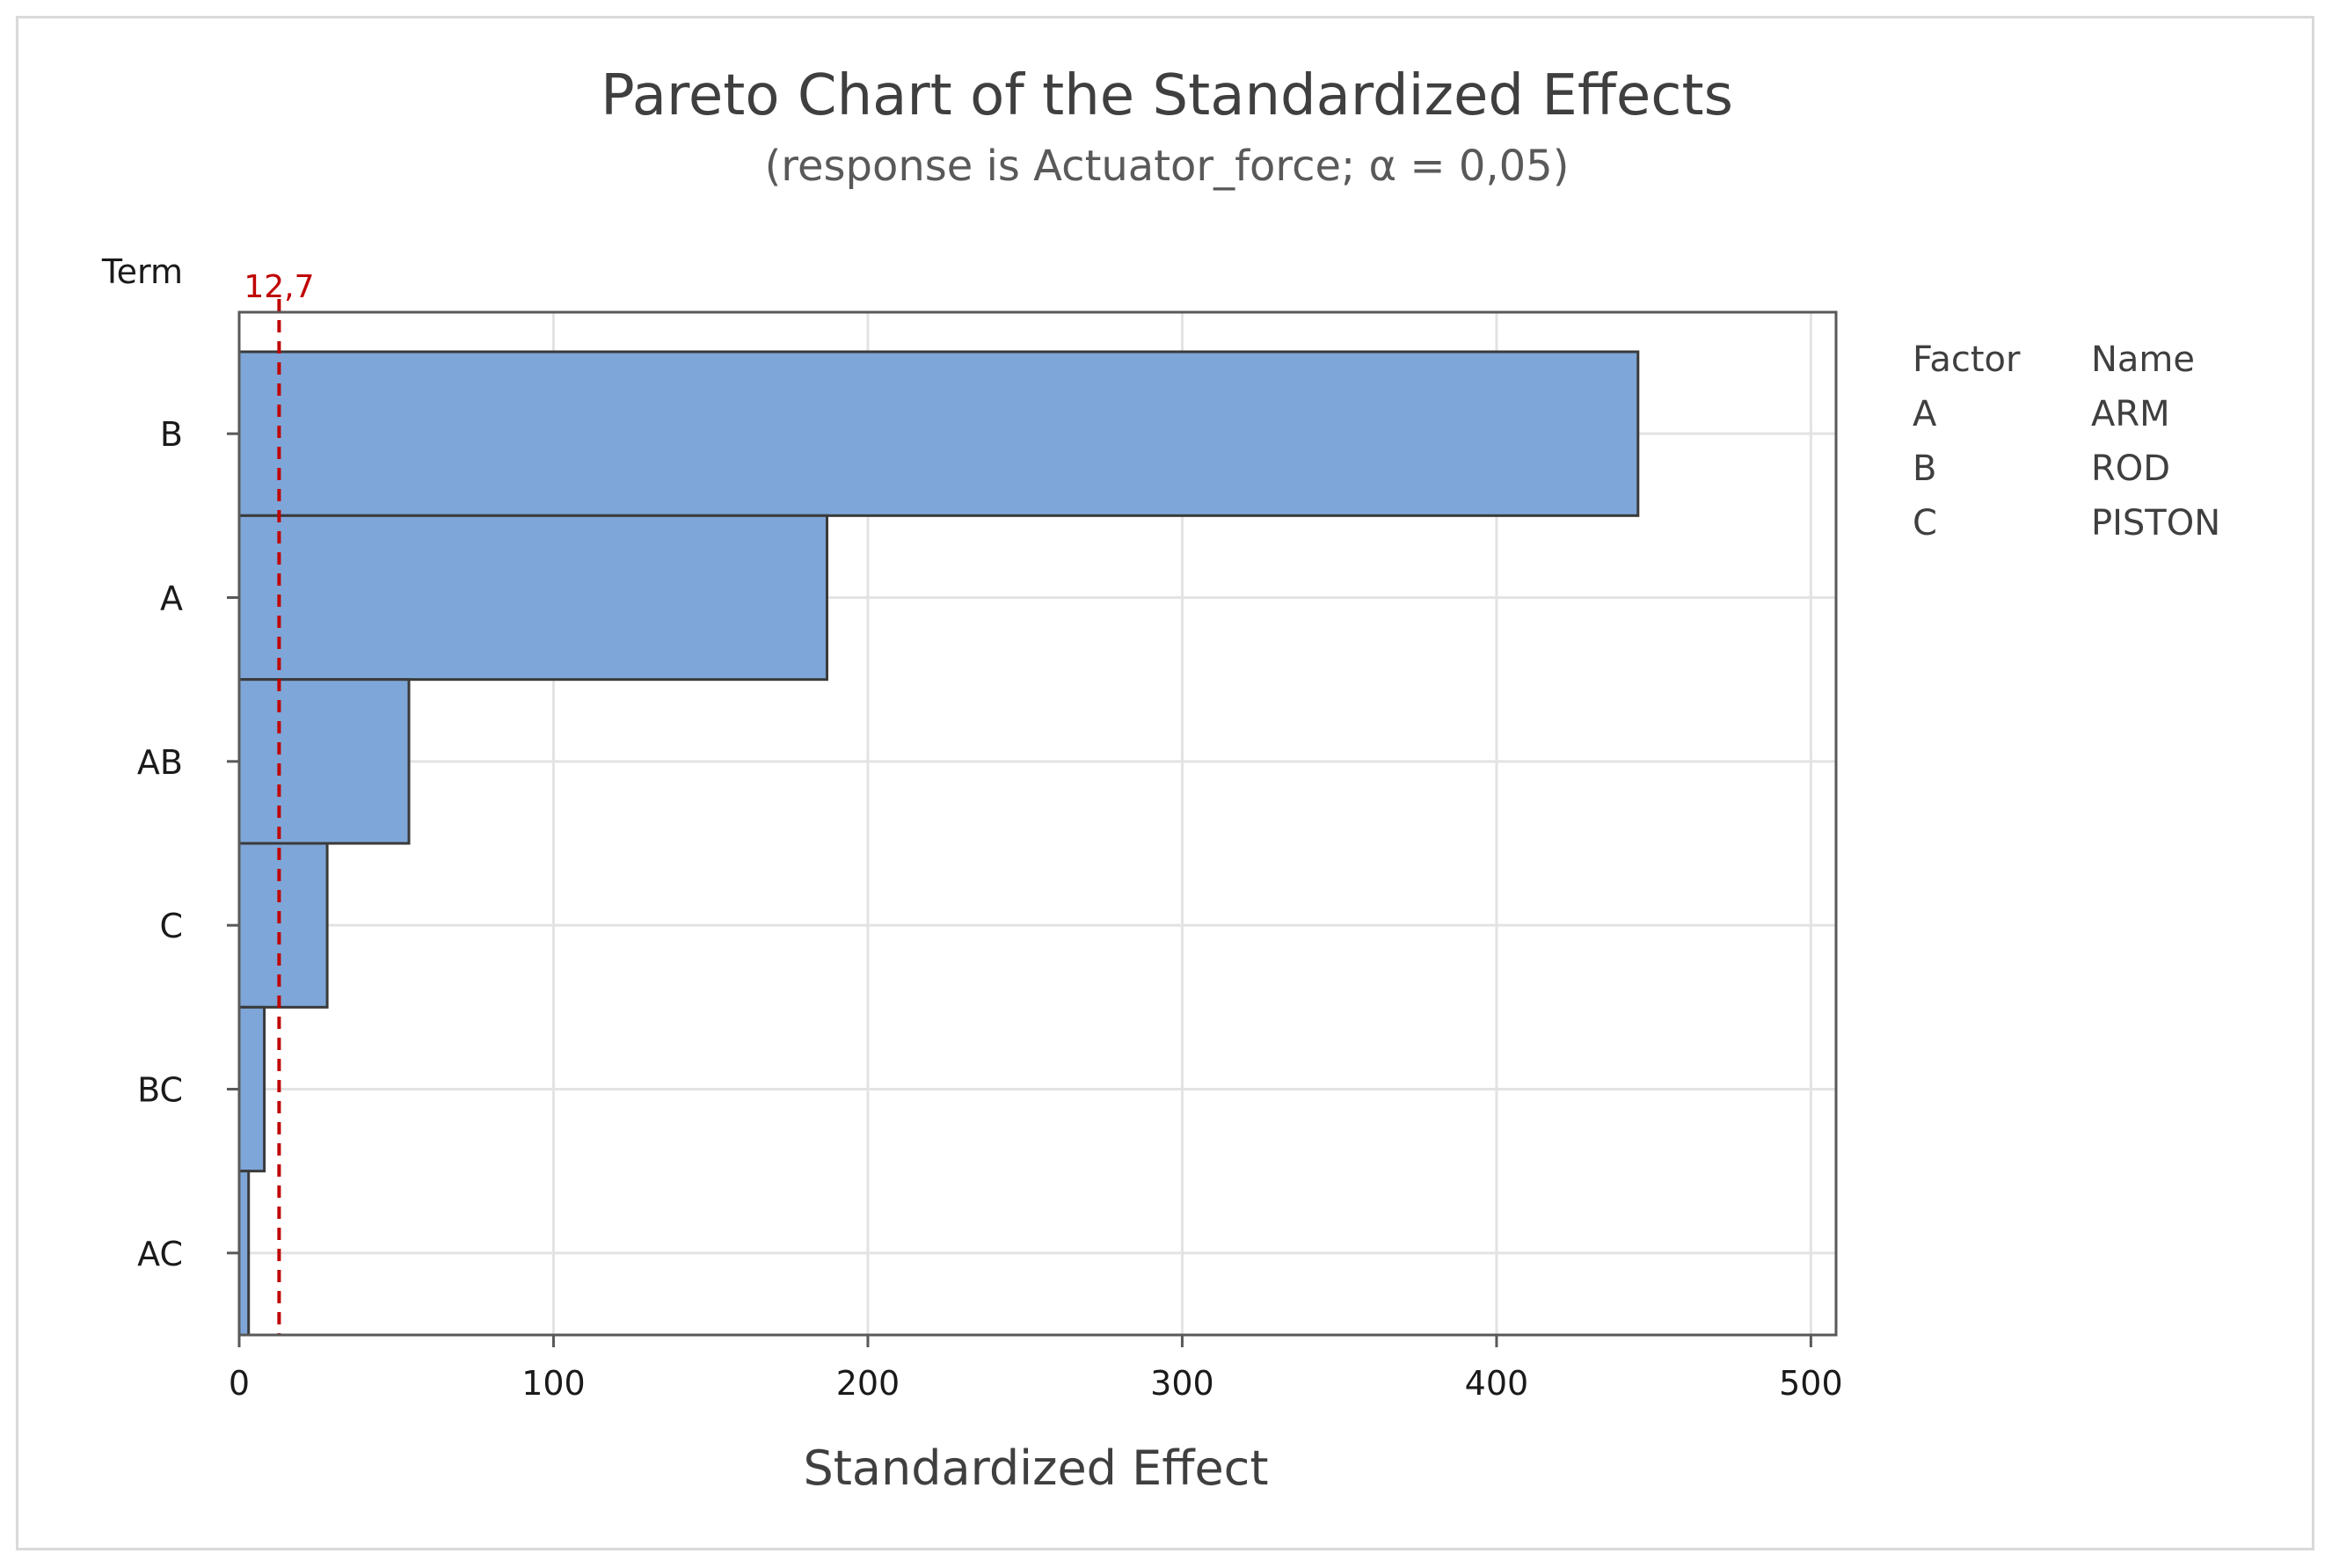 The image size is (2332, 1568). I want to click on reference-line-group: 12,7, so click(279, 802).